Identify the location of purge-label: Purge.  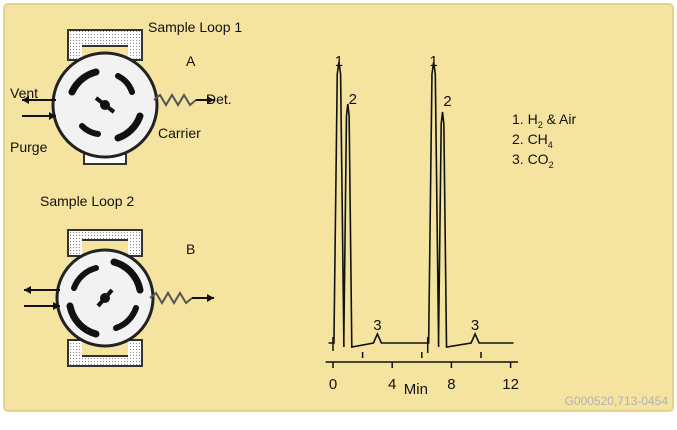
(29, 147).